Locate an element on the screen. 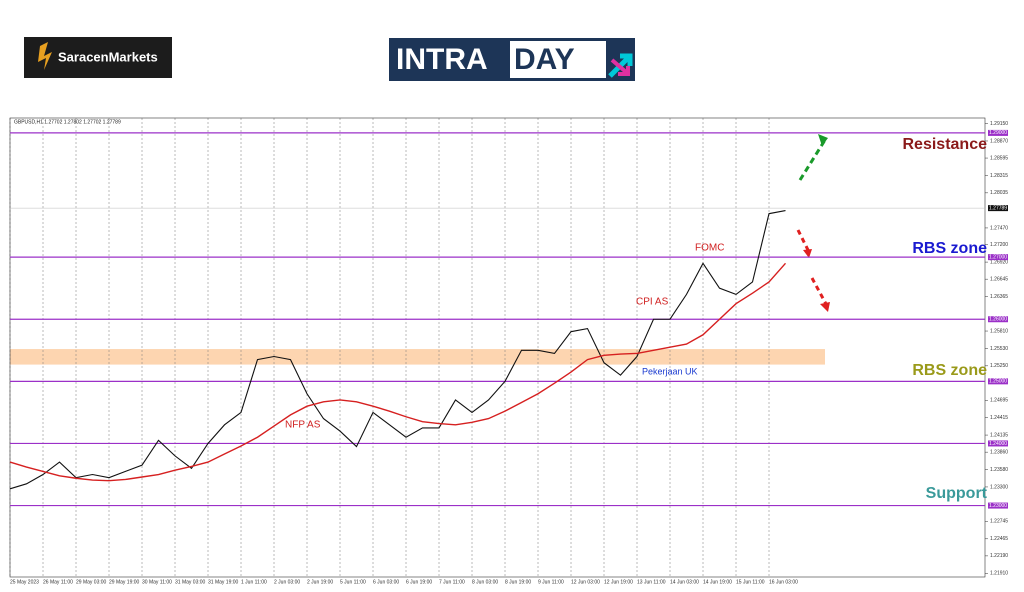 Image resolution: width=1024 pixels, height=592 pixels. x-tick-label: 25 May 2023 is located at coordinates (24, 582).